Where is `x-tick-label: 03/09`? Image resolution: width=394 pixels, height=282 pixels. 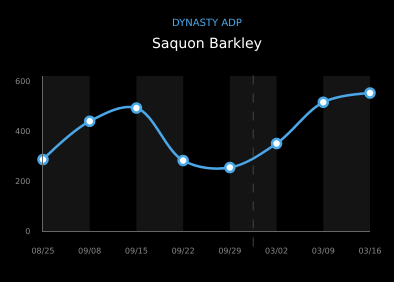
x-tick-label: 03/09 is located at coordinates (323, 251).